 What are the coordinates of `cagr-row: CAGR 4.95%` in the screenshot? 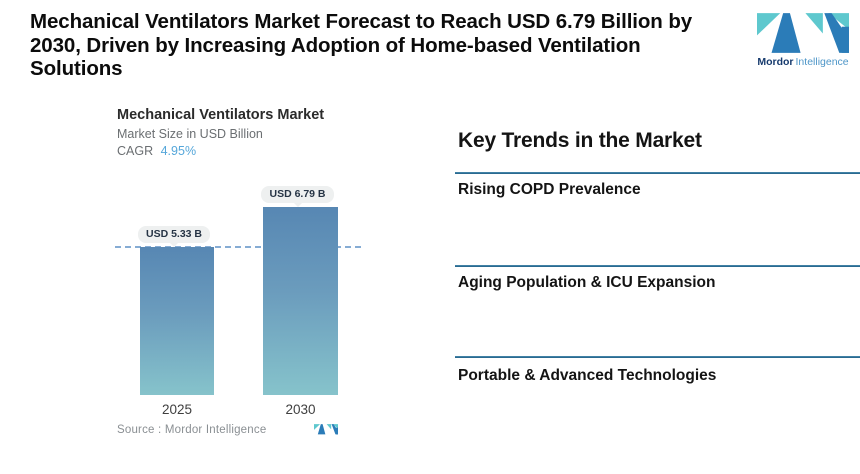 It's located at (156, 151).